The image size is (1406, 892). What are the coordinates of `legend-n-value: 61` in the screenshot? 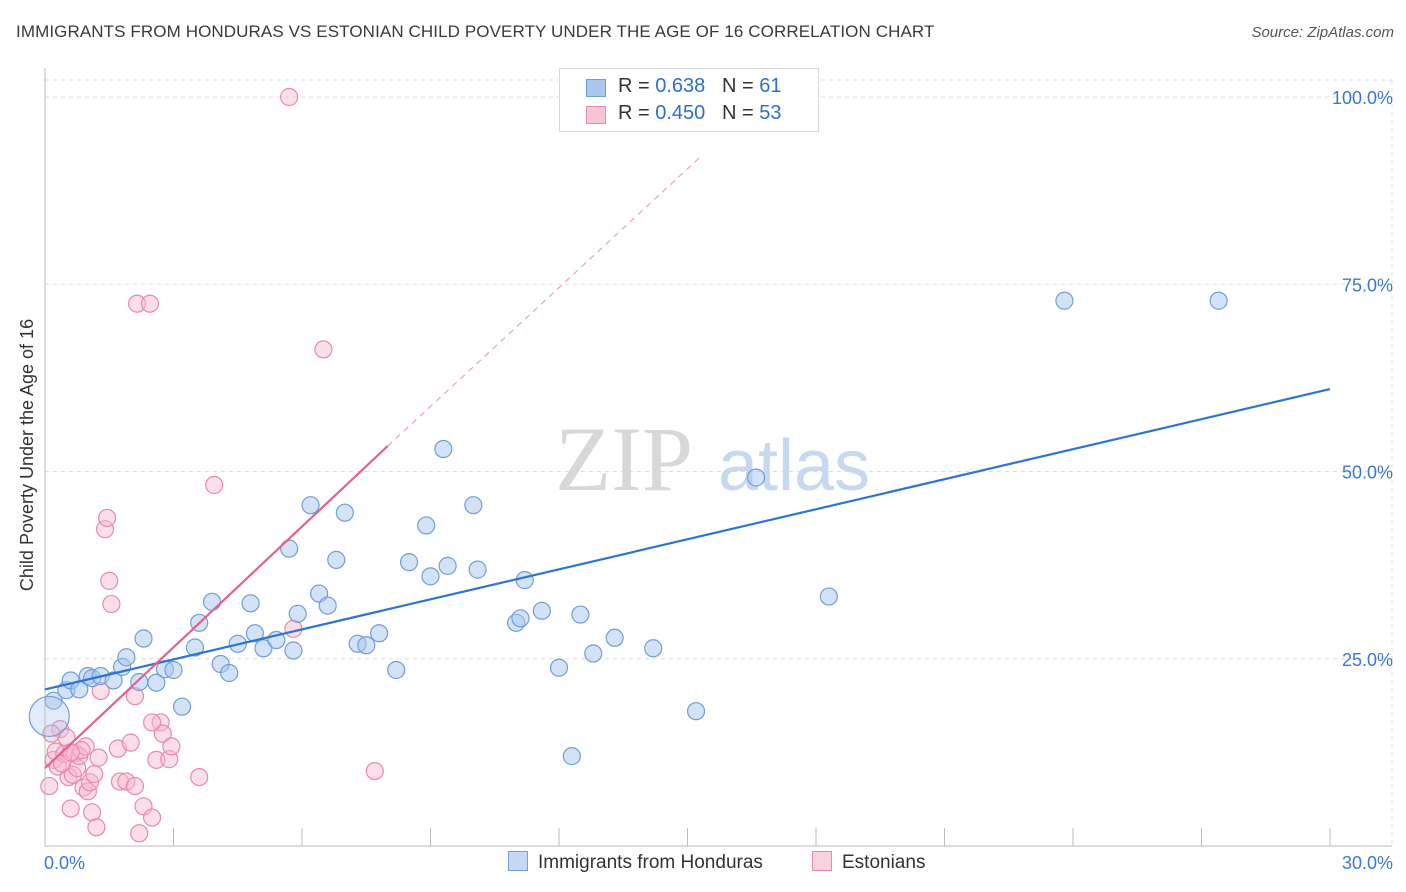 It's located at (770, 86).